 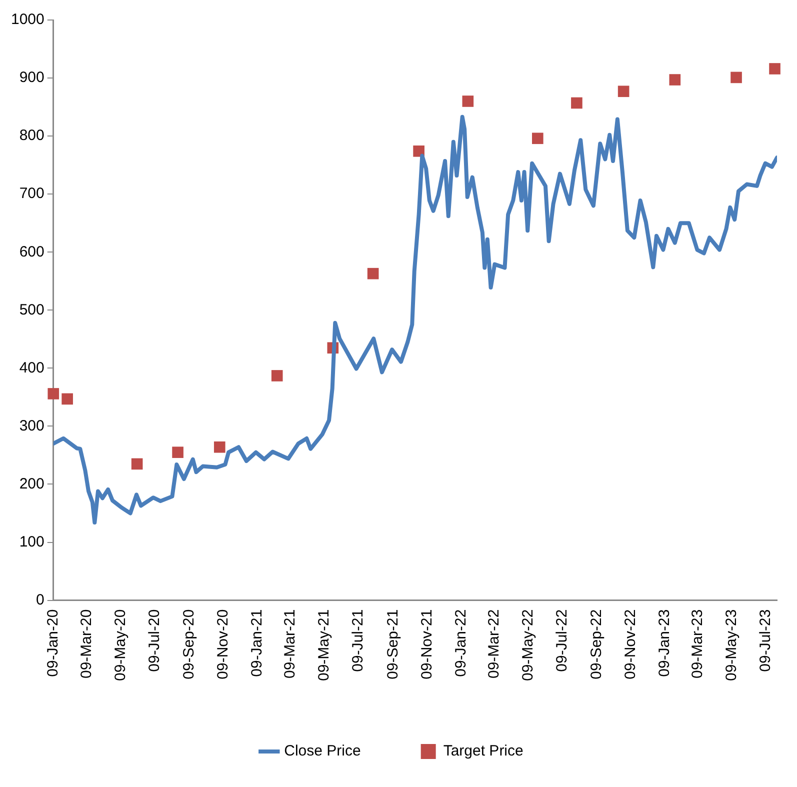 I want to click on legend-label: Close Price, so click(x=322, y=751).